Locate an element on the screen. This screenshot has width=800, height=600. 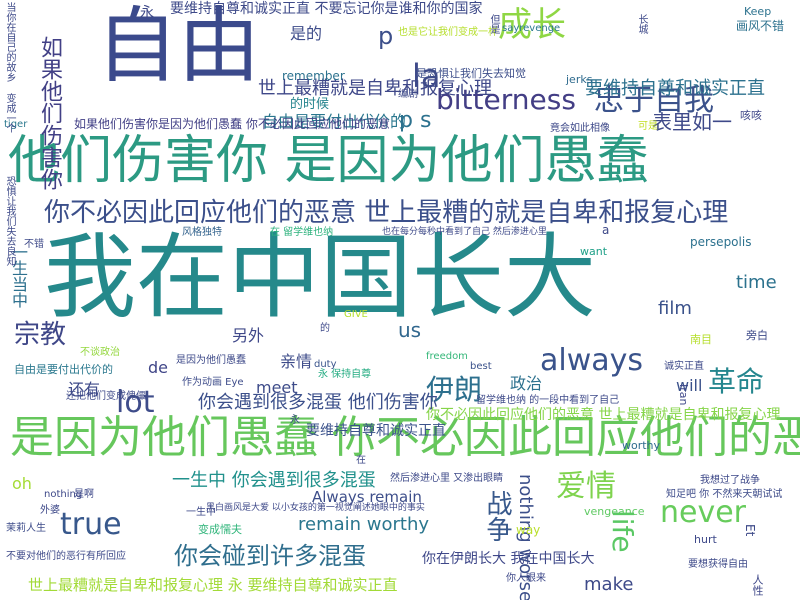
word-keep: Keep is located at coordinates (758, 11).